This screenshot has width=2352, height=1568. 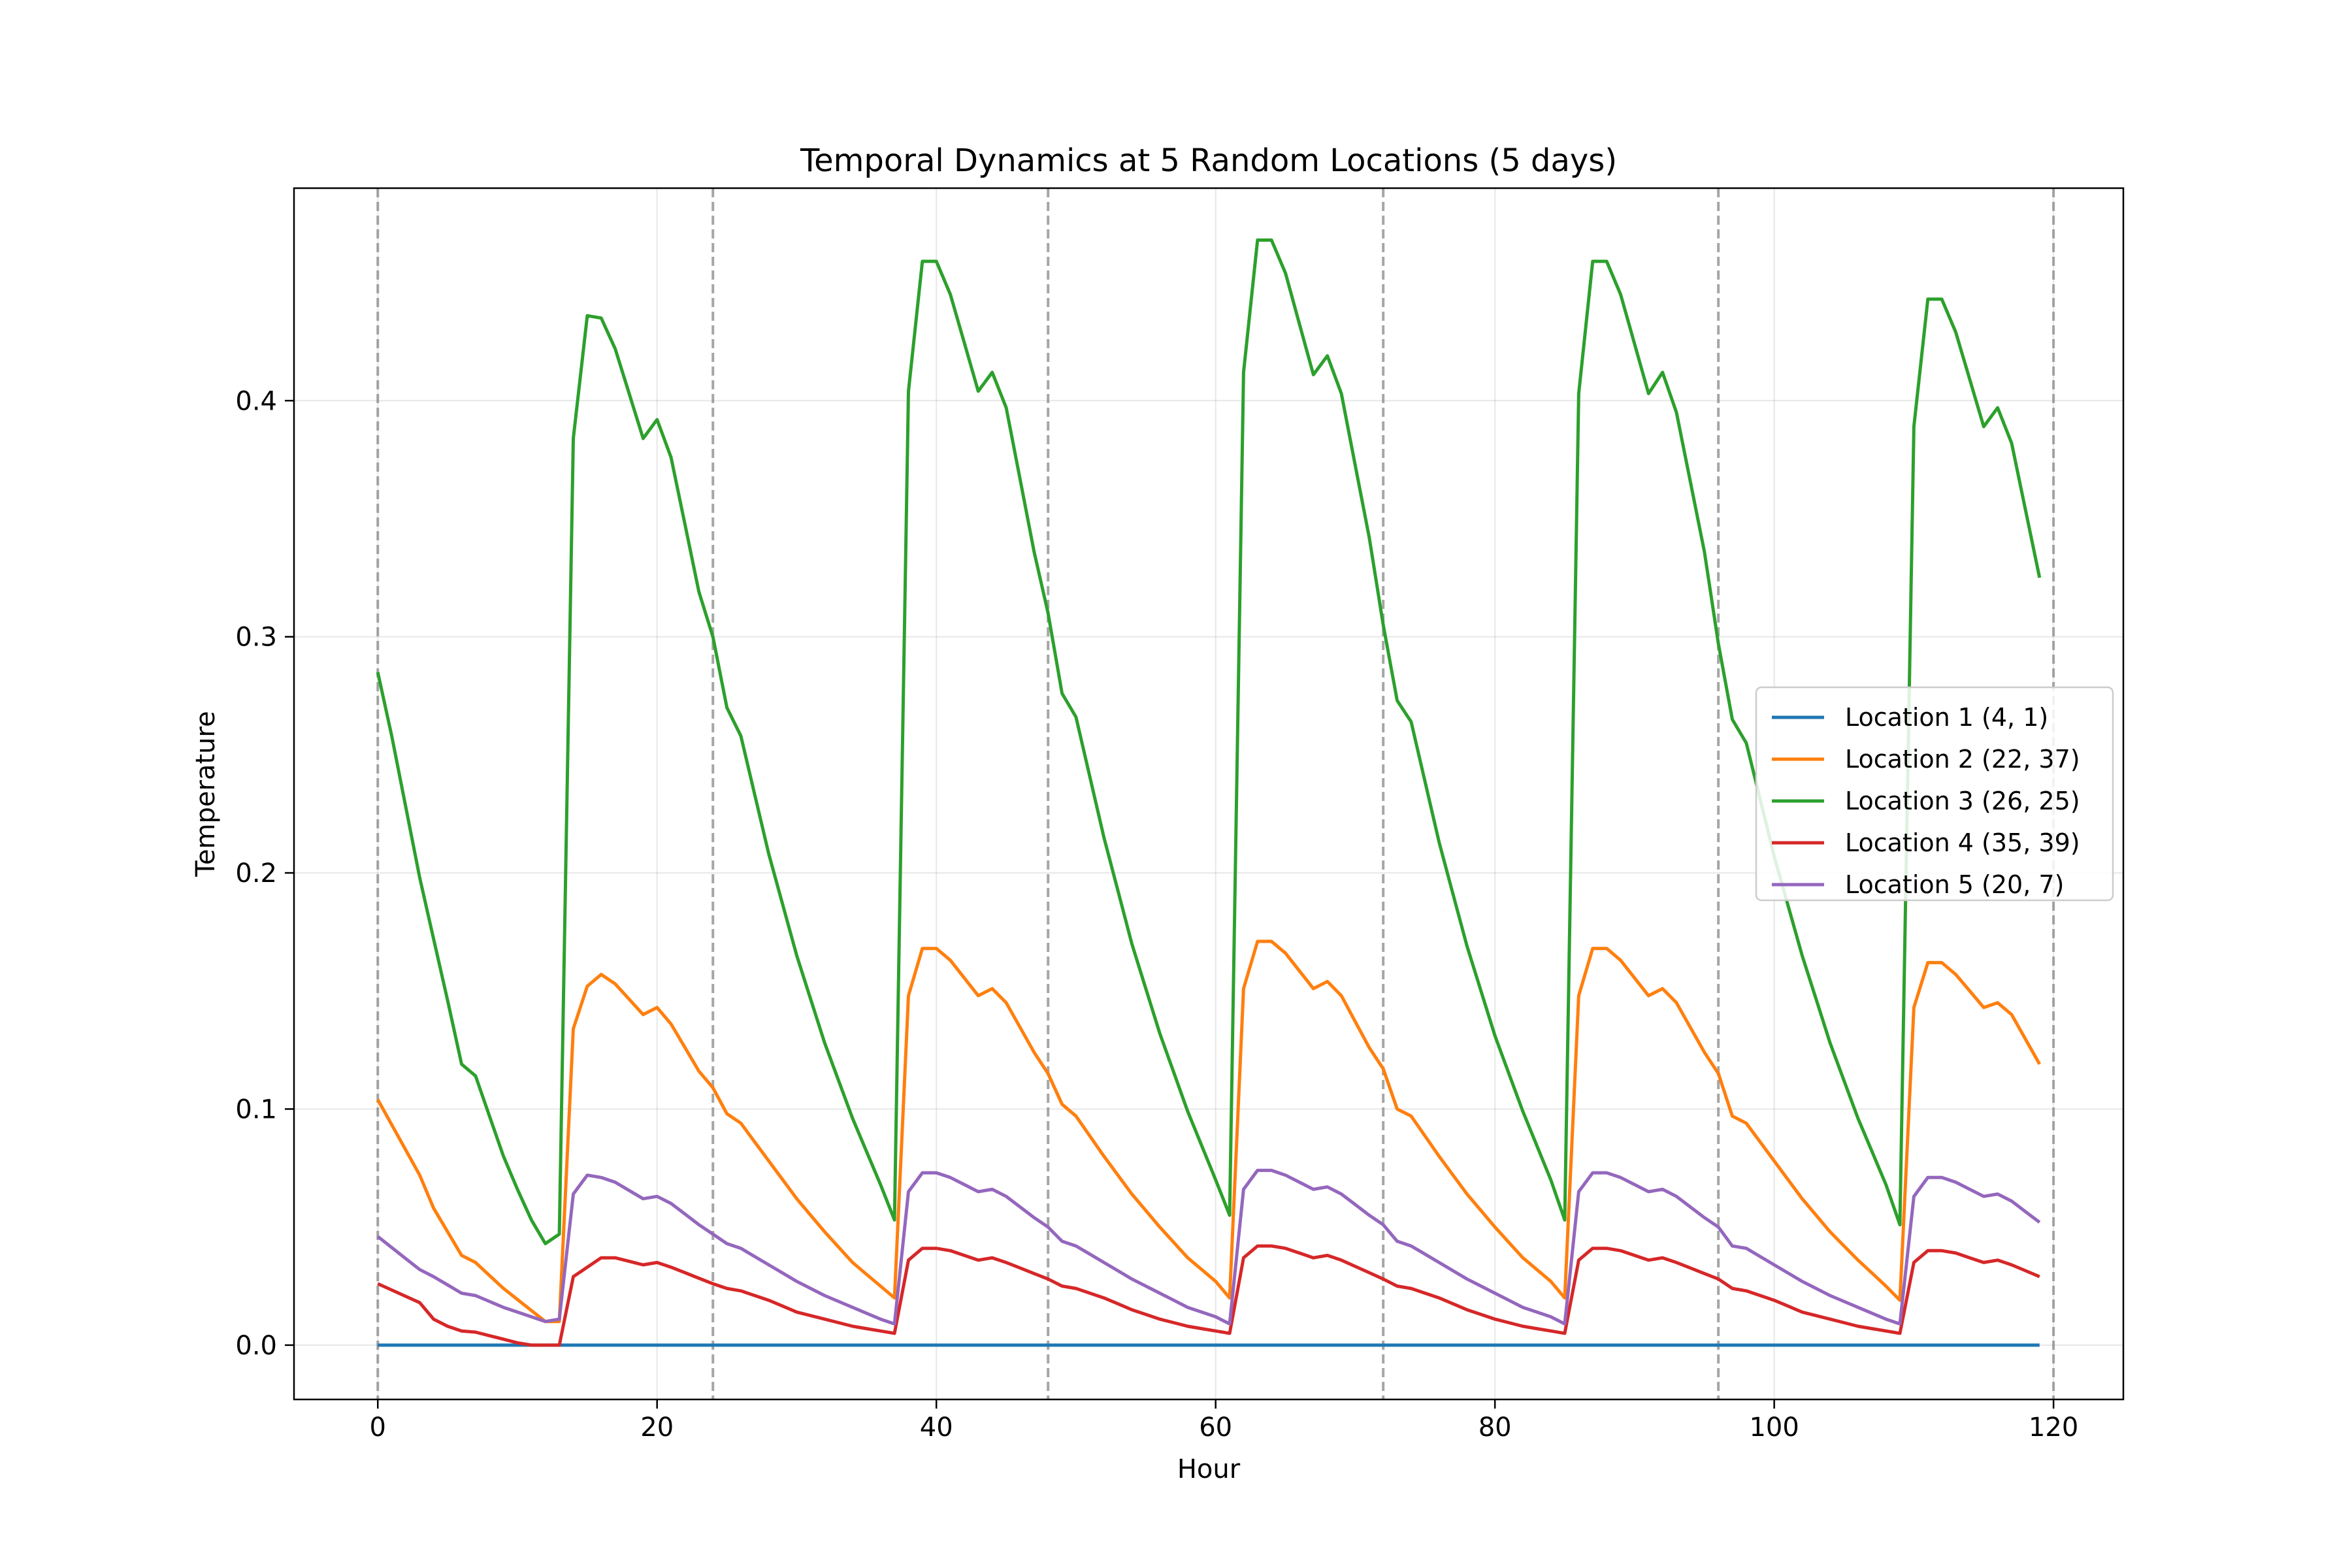 I want to click on x-axis-label: Hour, so click(x=1209, y=1469).